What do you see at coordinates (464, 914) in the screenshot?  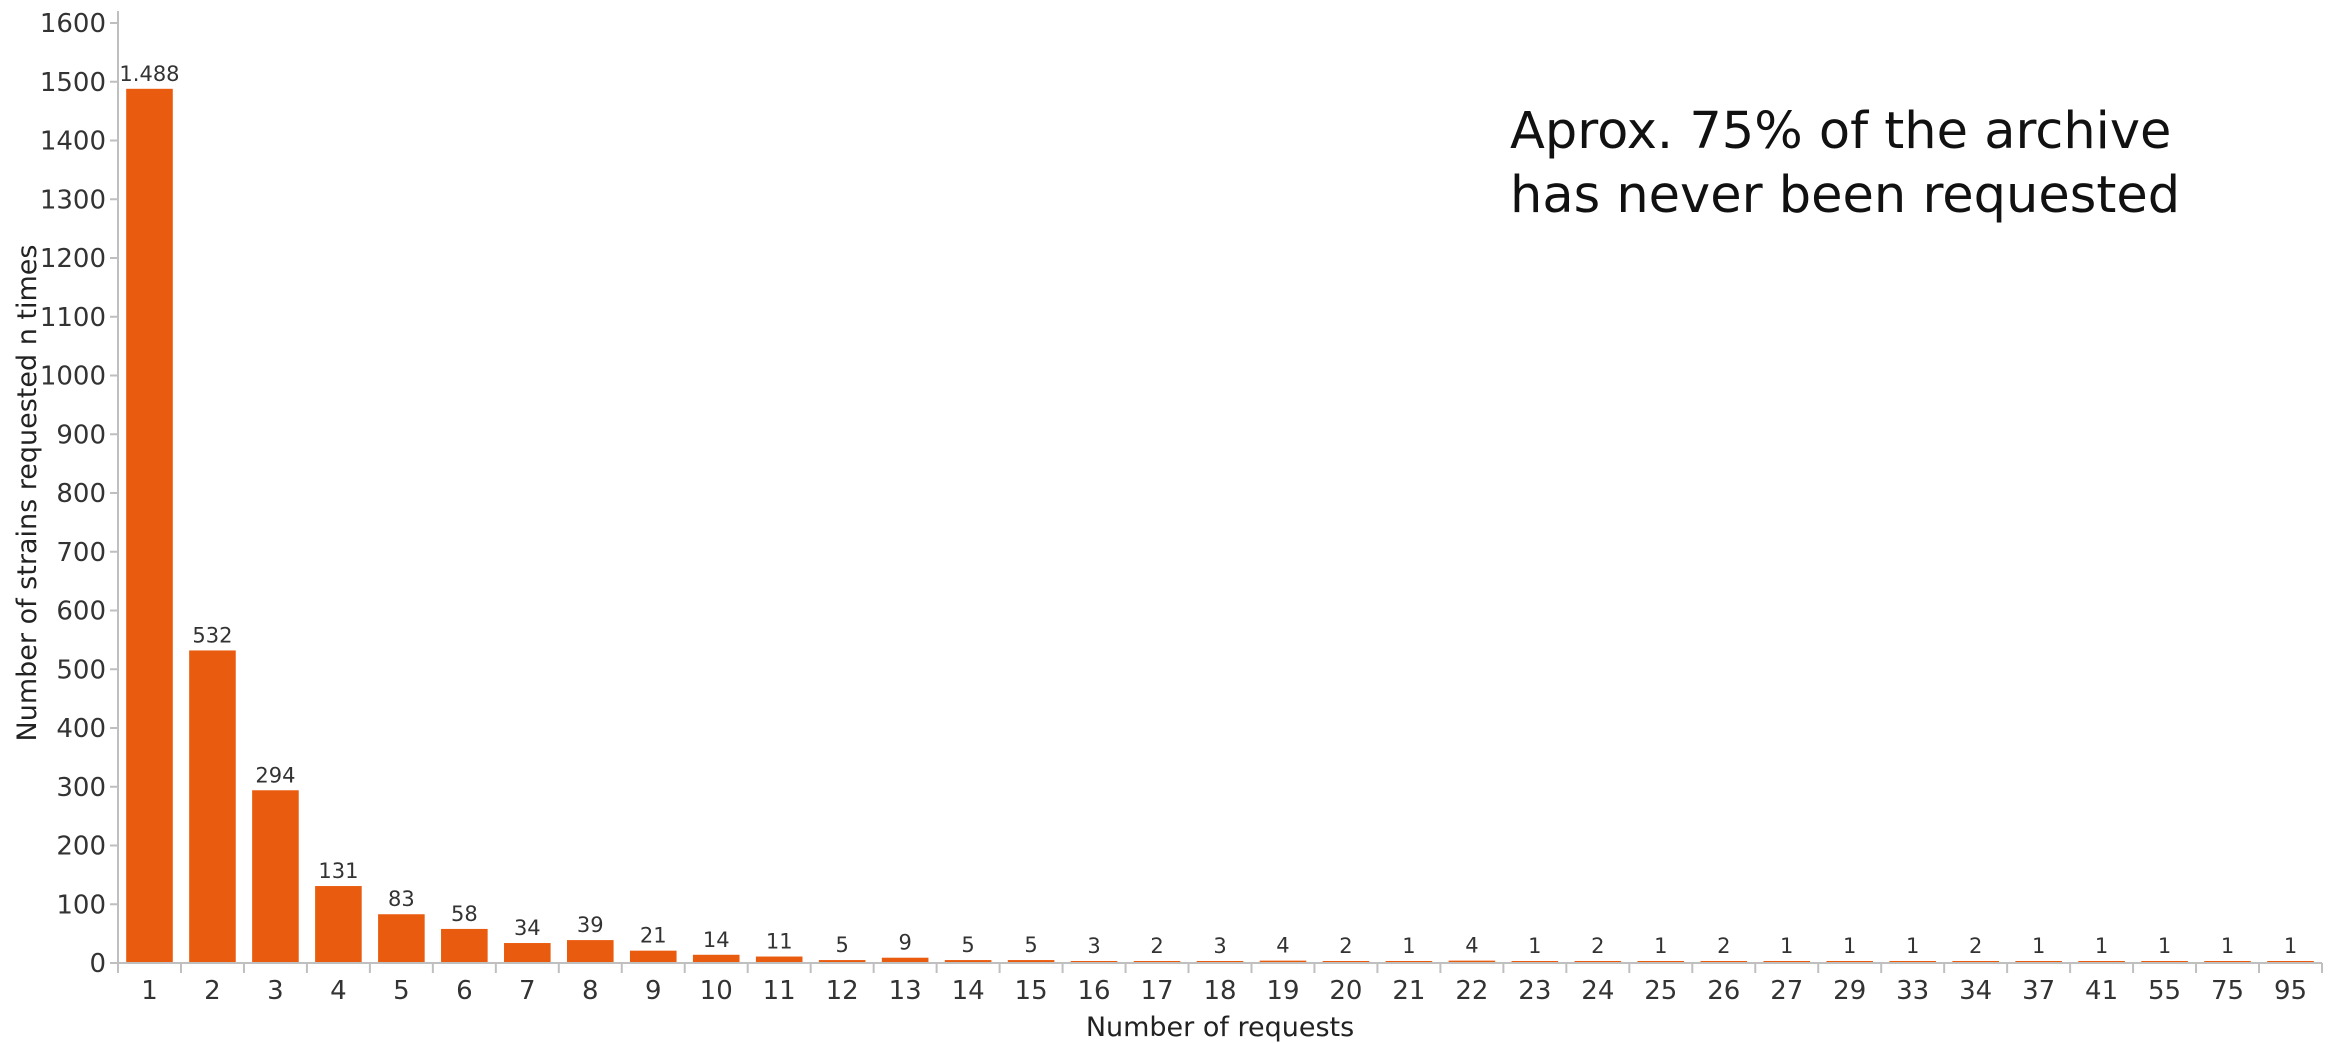 I see `data-label: 58` at bounding box center [464, 914].